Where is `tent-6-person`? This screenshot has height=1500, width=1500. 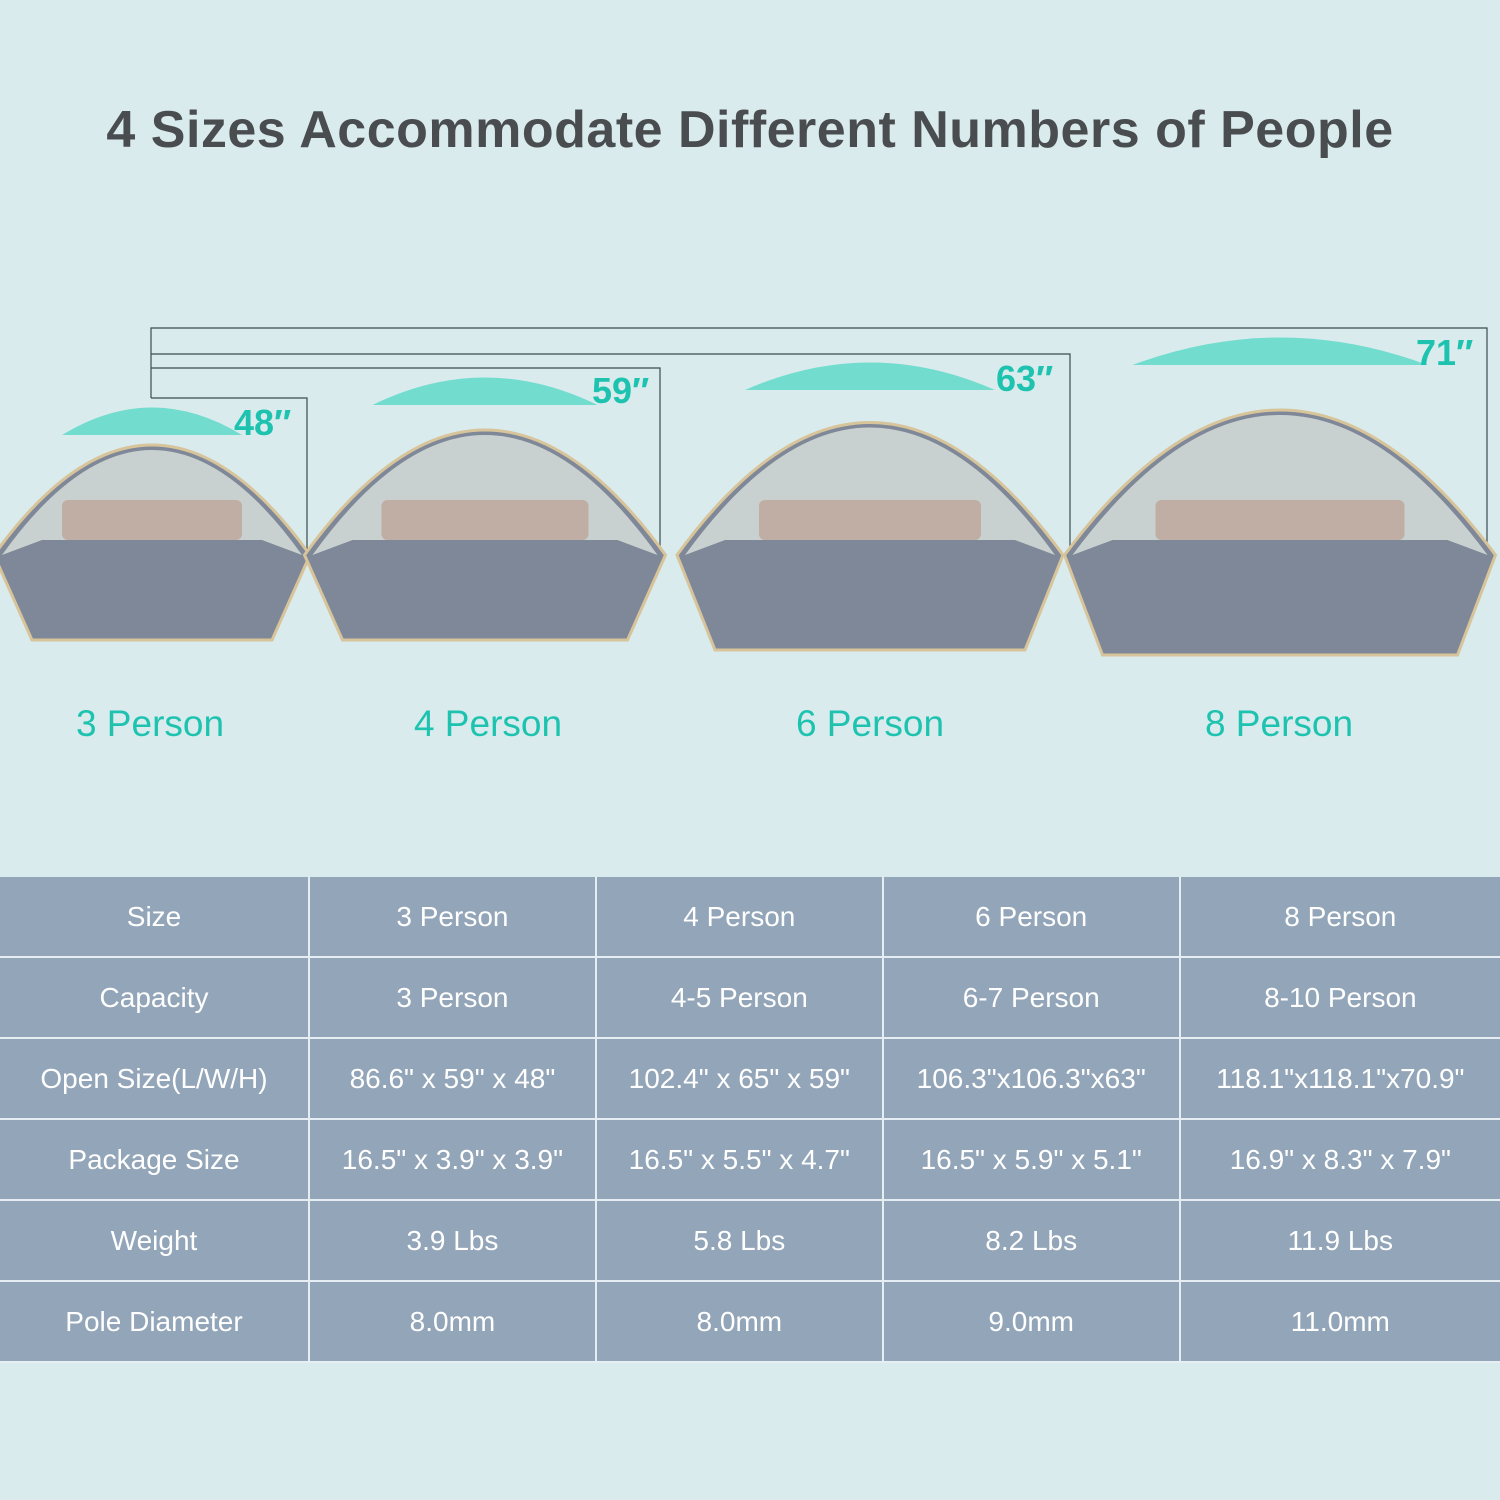 tent-6-person is located at coordinates (870, 507).